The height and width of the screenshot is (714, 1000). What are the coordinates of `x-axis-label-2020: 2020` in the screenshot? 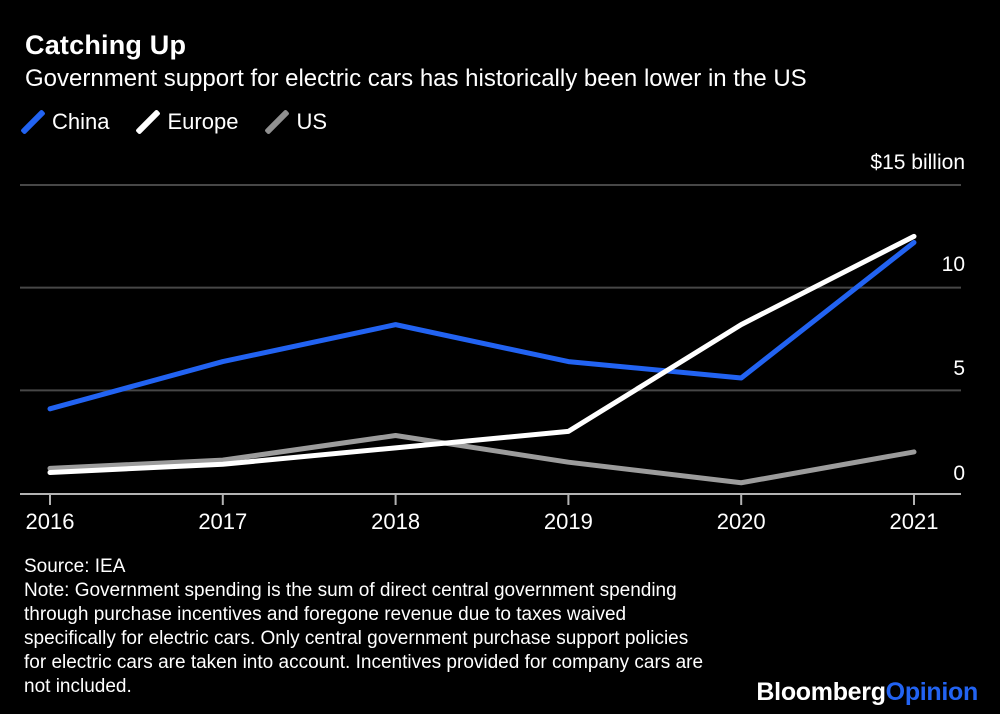 It's located at (741, 521).